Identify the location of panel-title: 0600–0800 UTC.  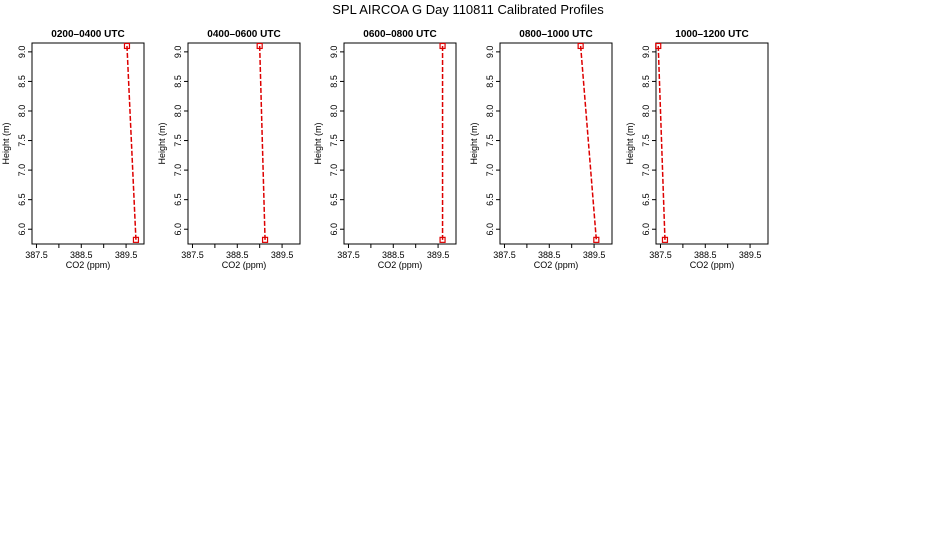
(399, 34).